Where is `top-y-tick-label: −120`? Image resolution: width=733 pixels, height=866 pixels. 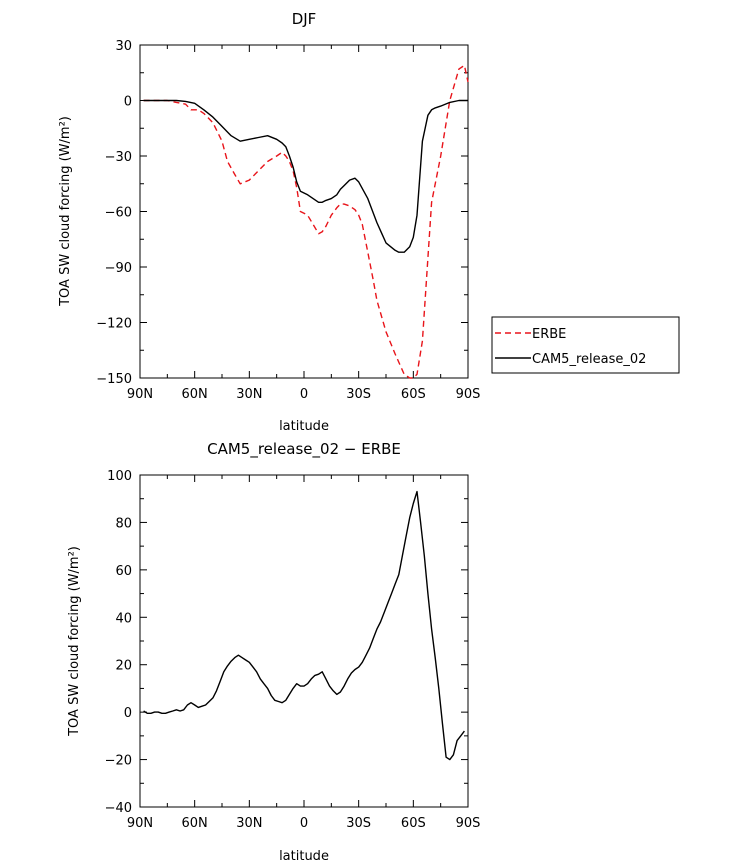 top-y-tick-label: −120 is located at coordinates (114, 324).